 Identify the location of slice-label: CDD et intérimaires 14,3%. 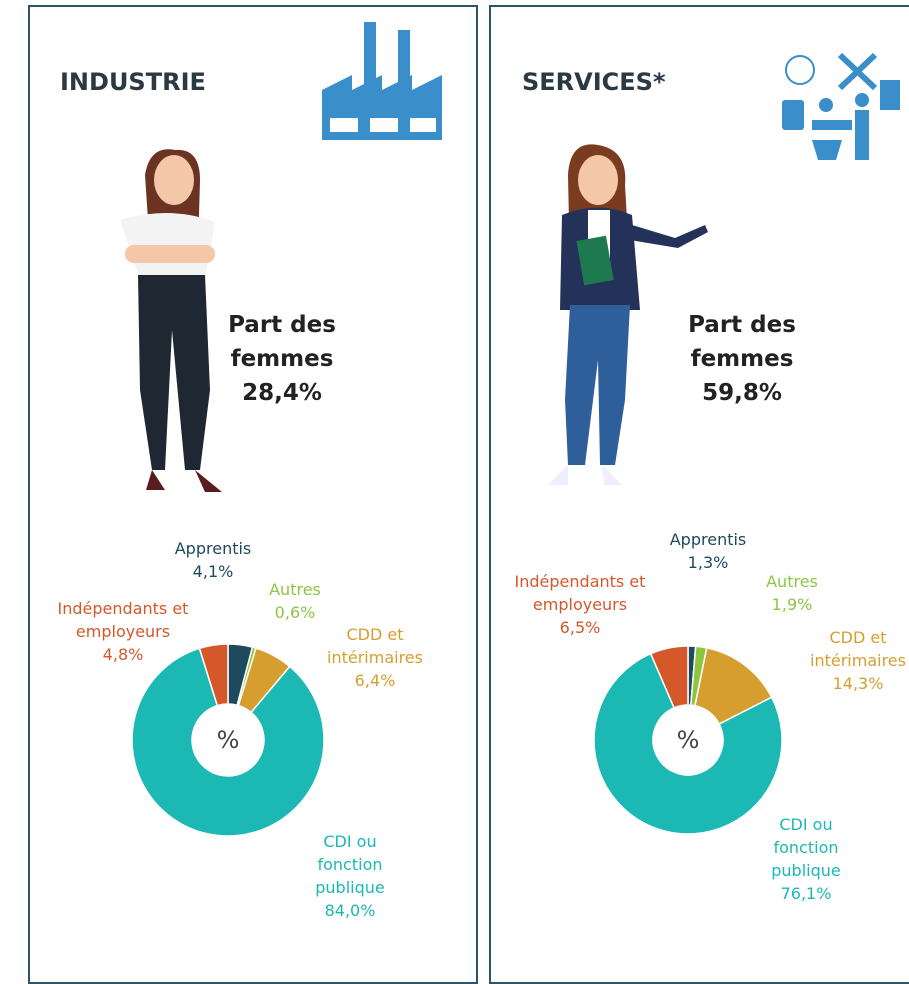
(856, 660).